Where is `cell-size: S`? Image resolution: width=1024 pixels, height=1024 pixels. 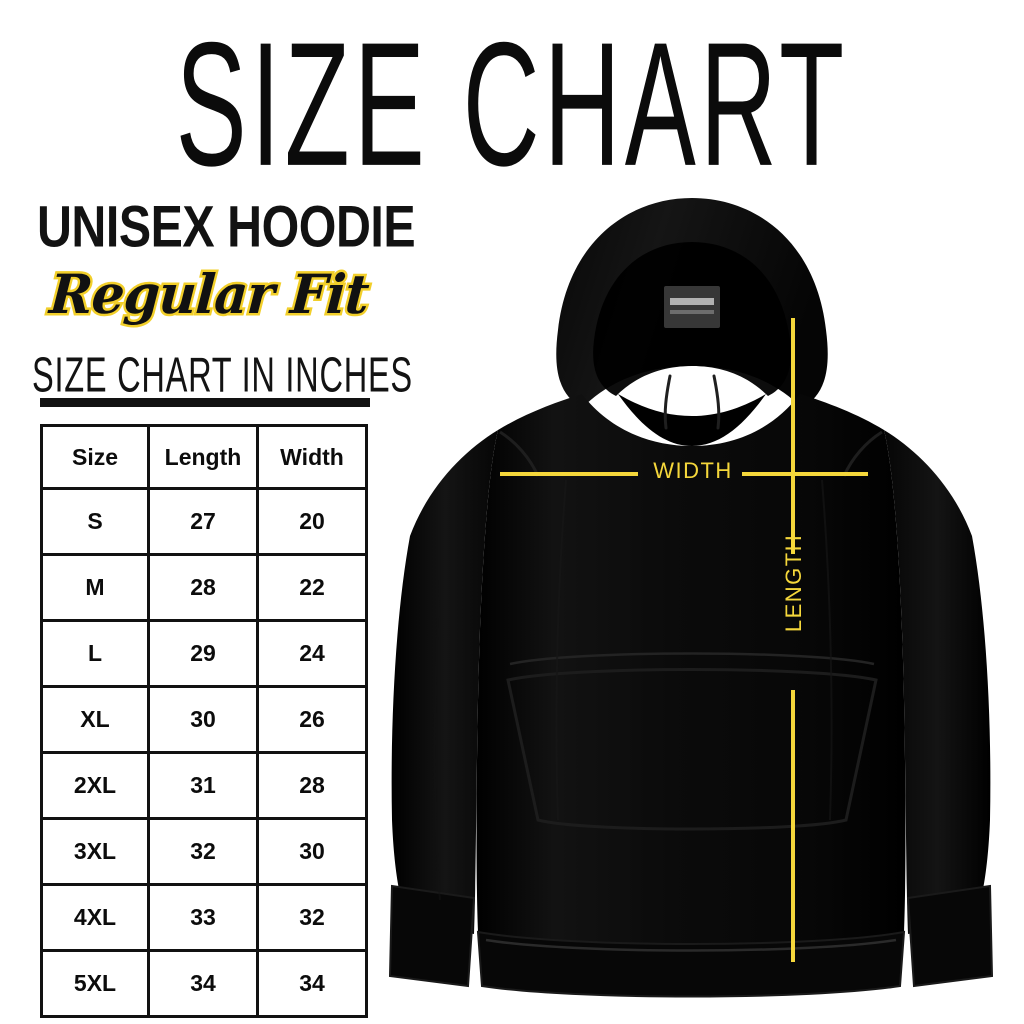 cell-size: S is located at coordinates (95, 521).